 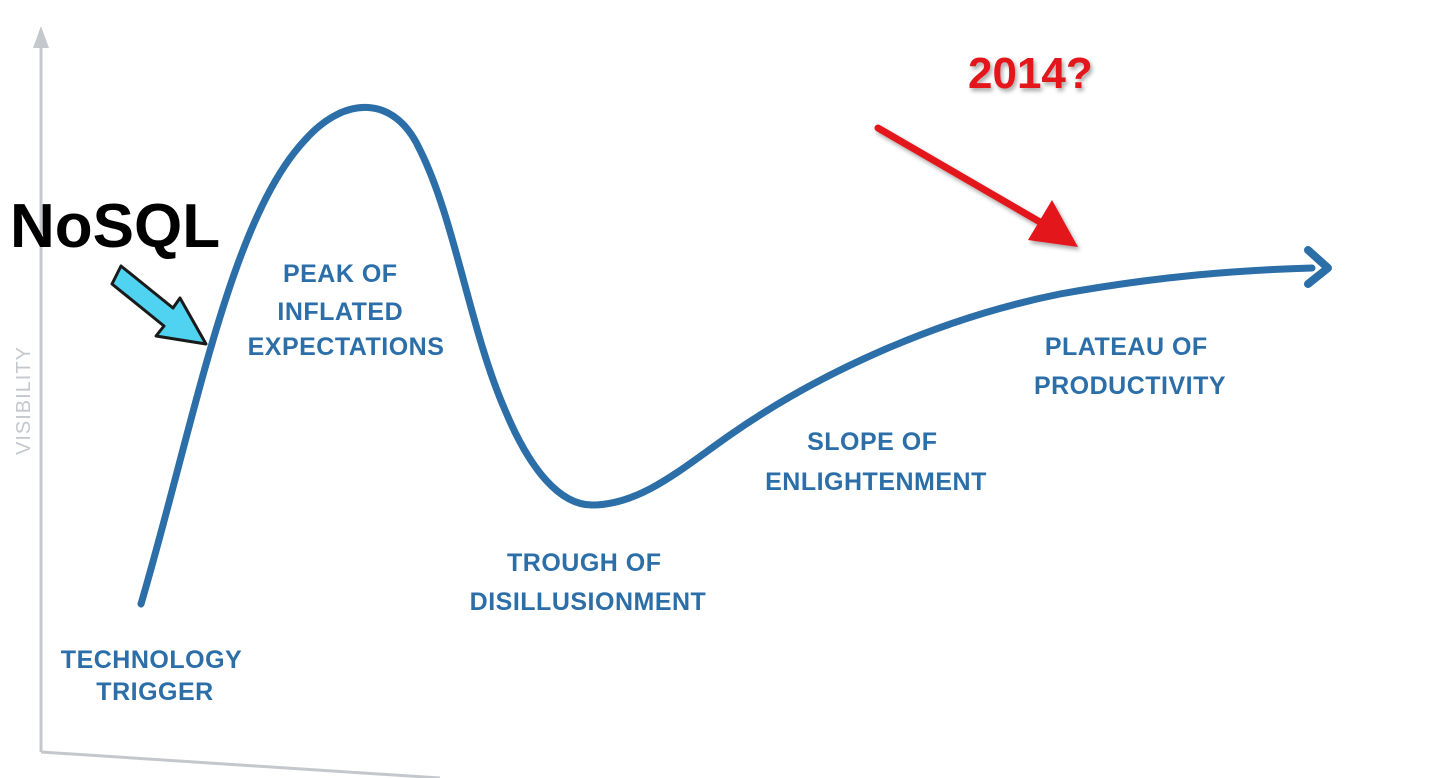 I want to click on year-label: 2014?, so click(x=1030, y=73).